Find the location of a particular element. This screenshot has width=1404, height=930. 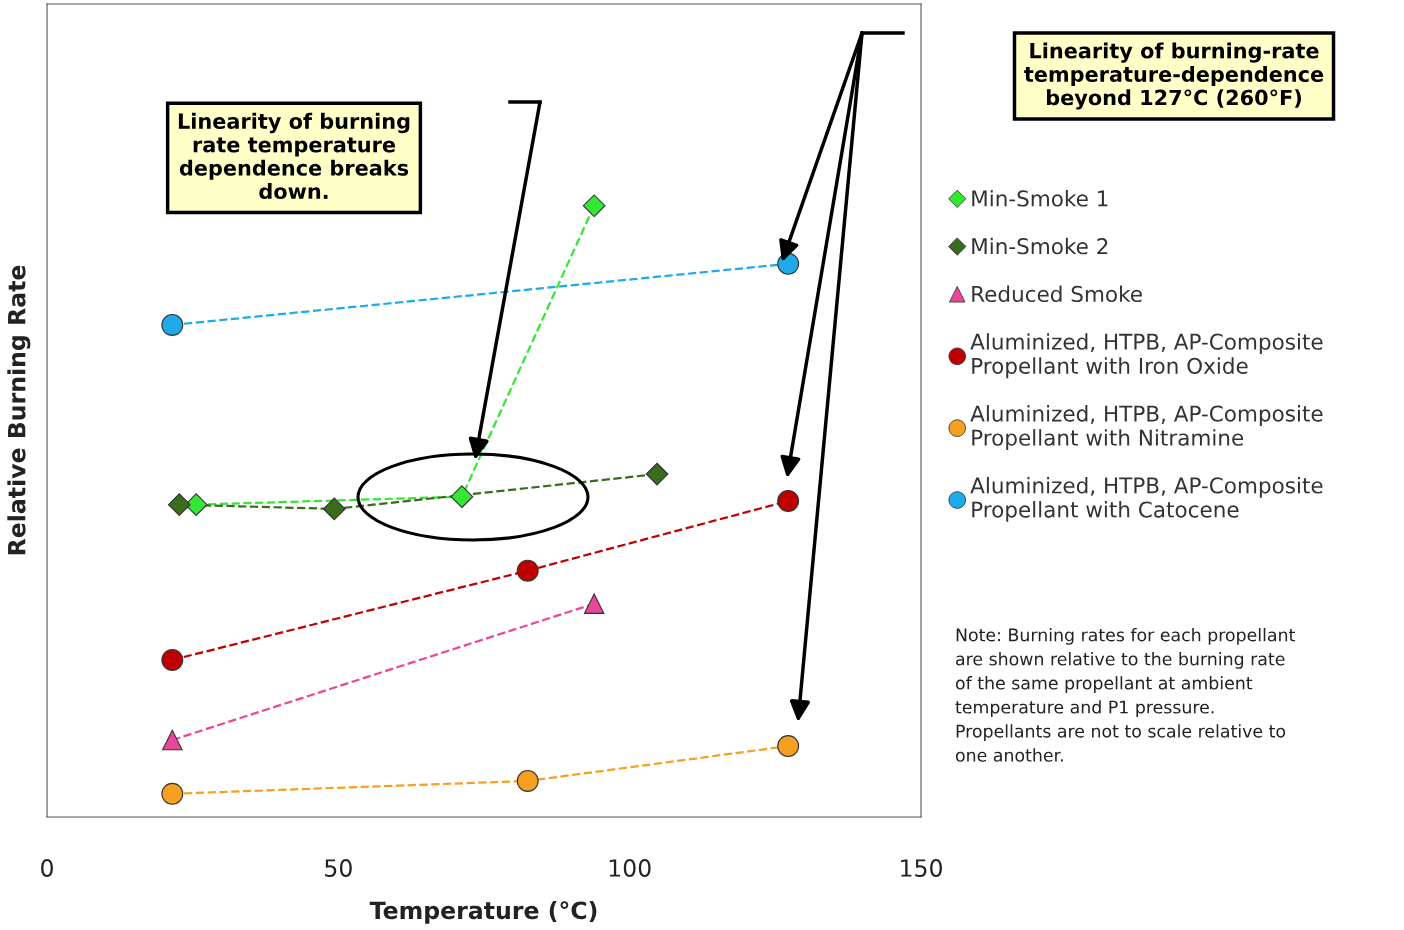

x-tick-label: 0 is located at coordinates (47, 868).